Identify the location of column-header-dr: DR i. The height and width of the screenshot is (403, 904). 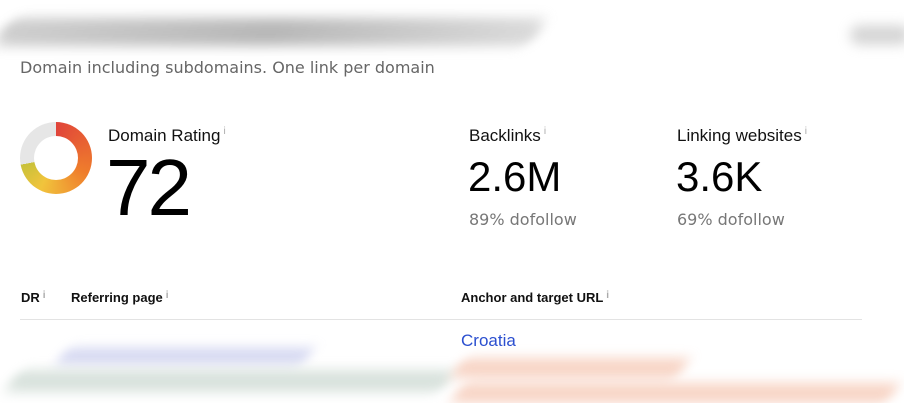
(33, 297).